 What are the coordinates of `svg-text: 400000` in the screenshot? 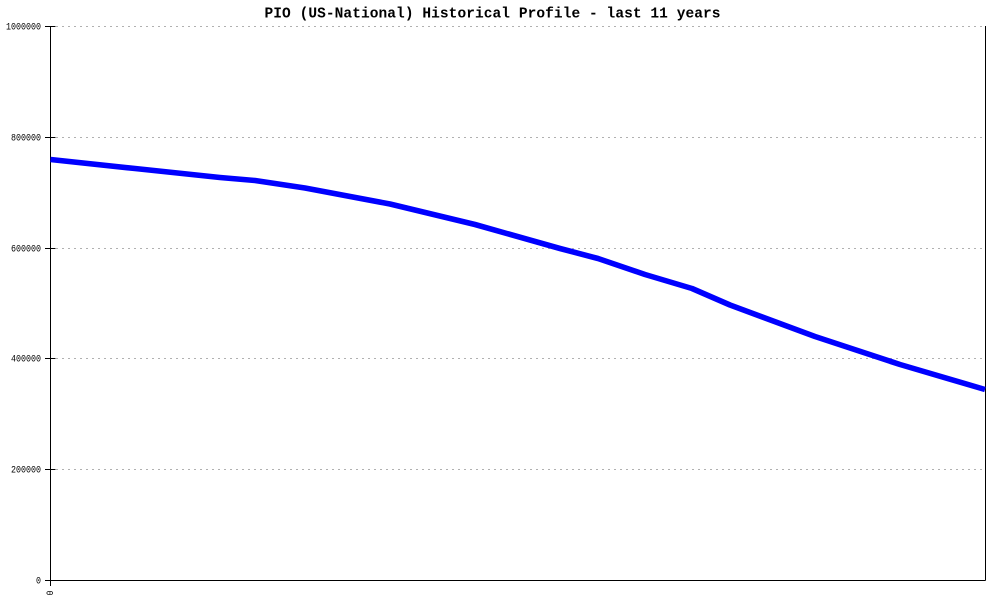 It's located at (26, 360).